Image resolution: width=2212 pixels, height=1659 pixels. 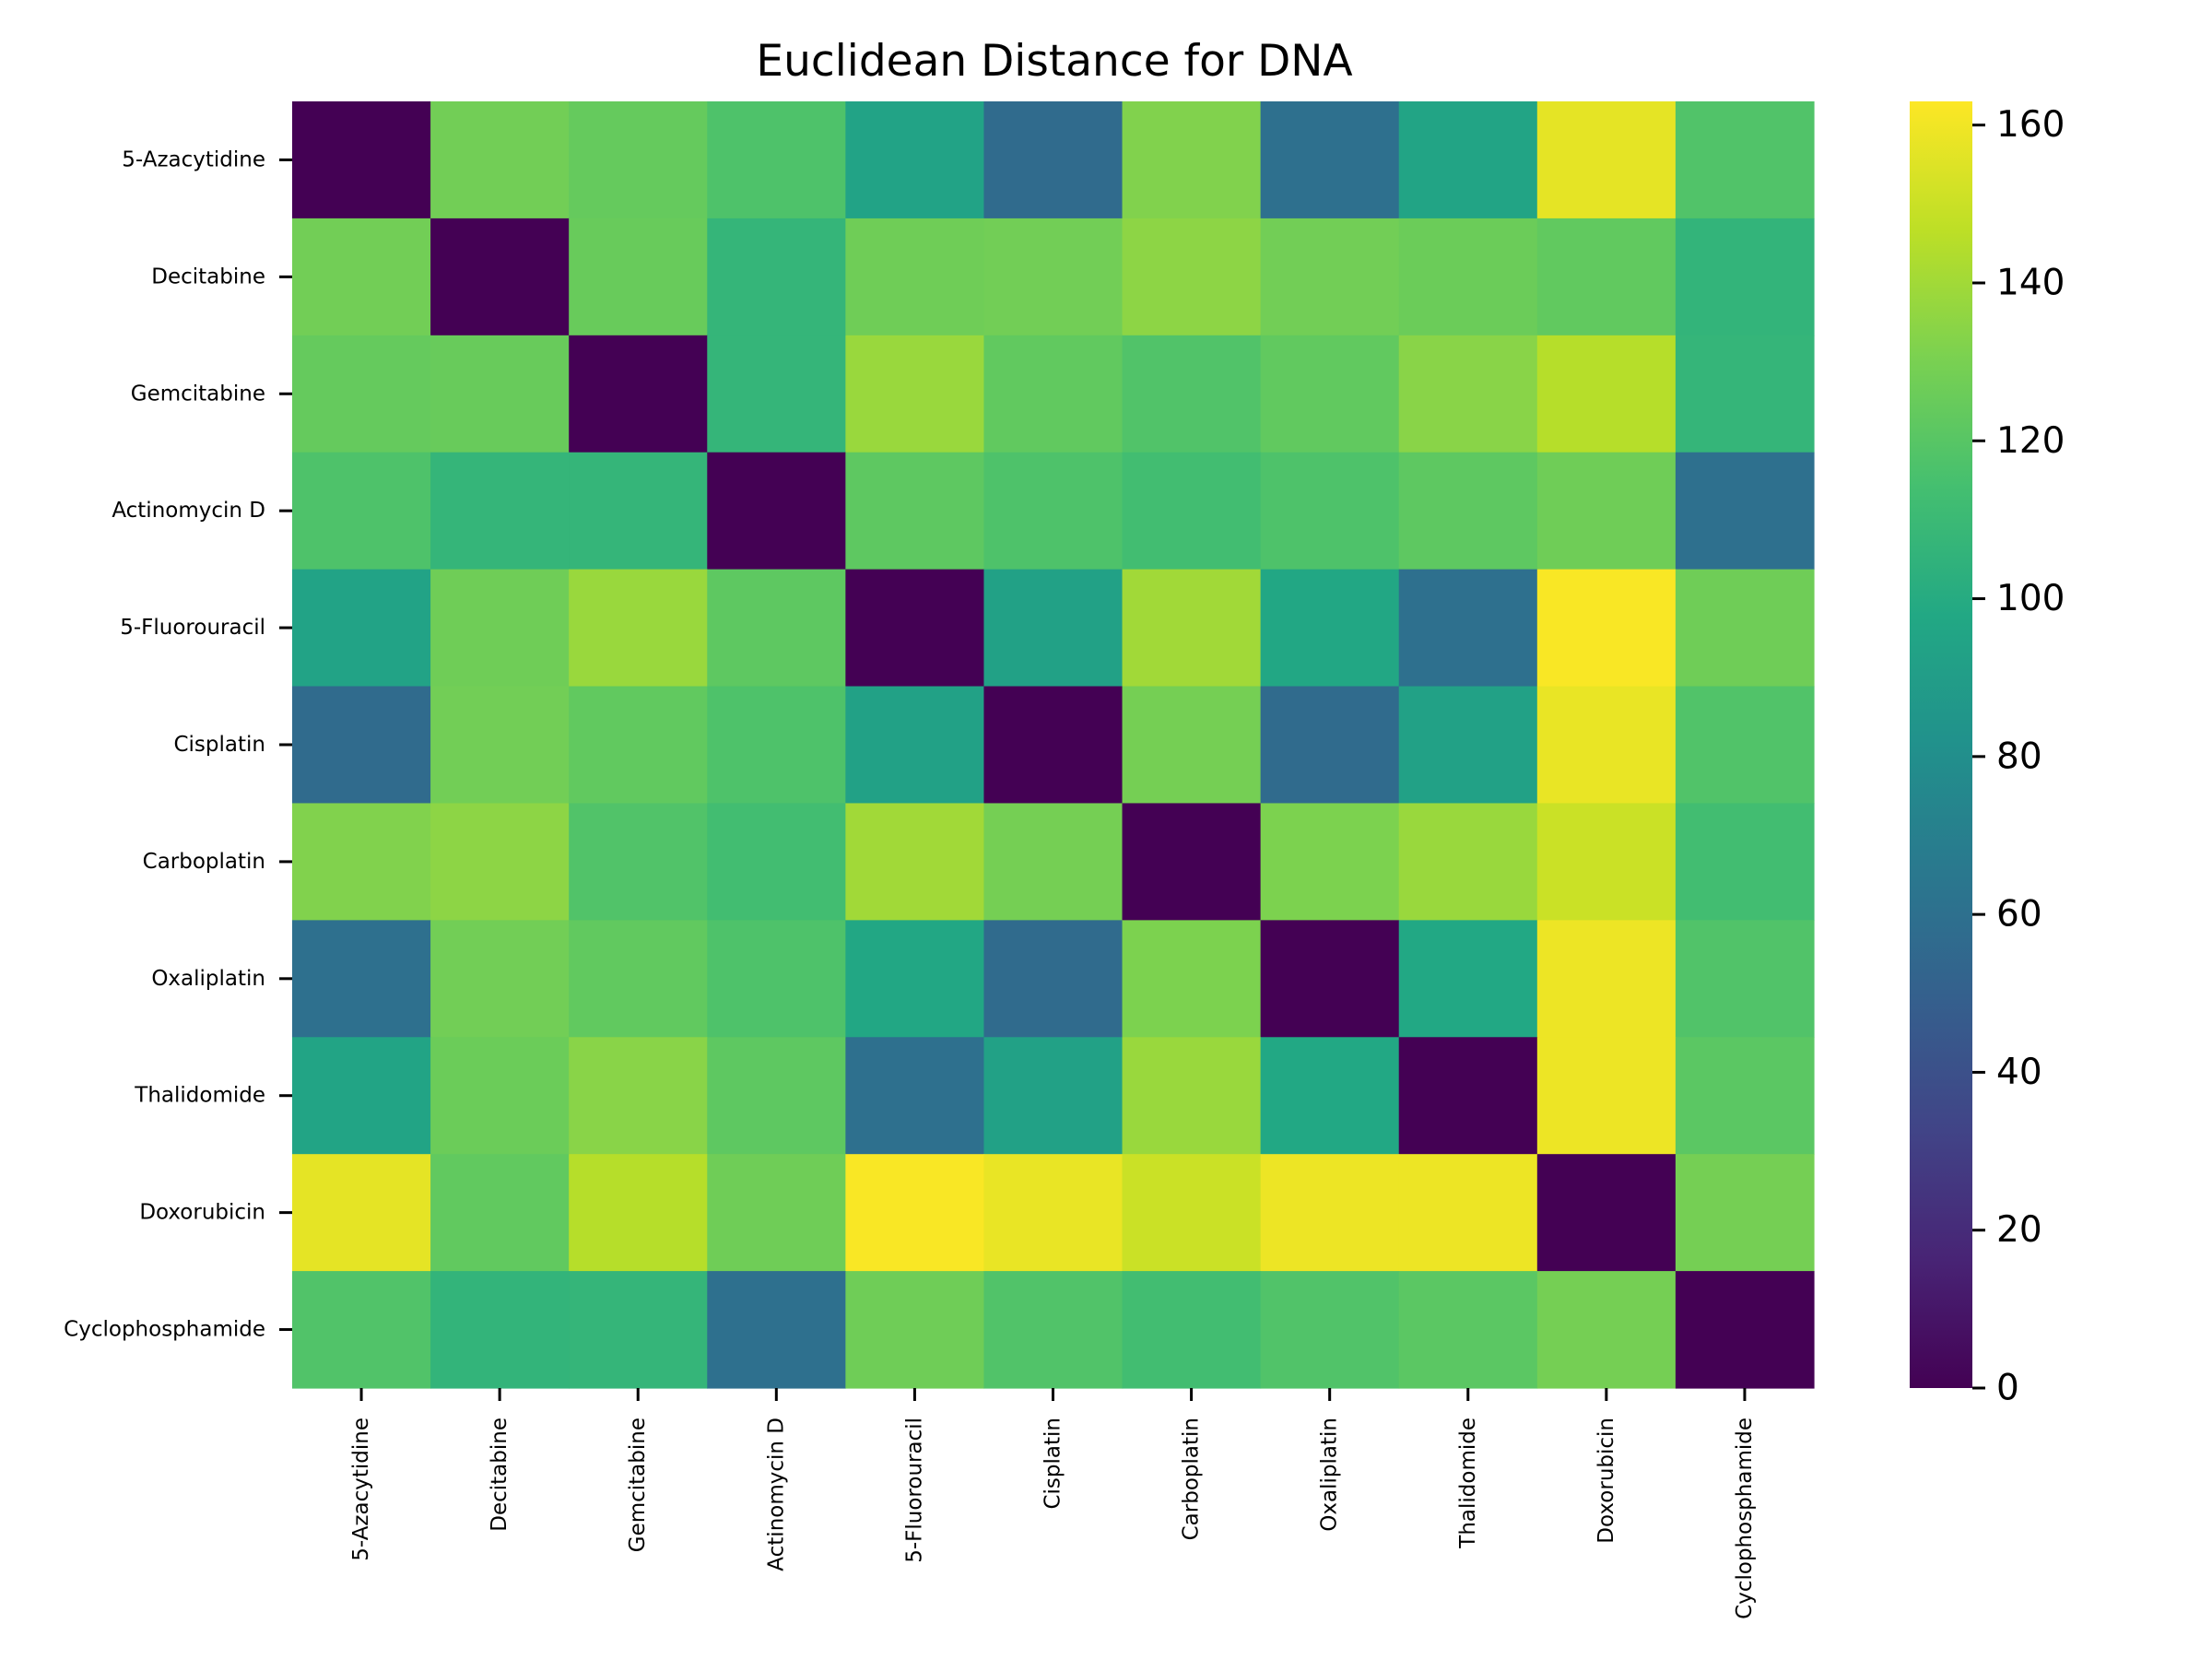 I want to click on heatmap-cell-oxaliplatin-cyclophosphamide, so click(x=1745, y=979).